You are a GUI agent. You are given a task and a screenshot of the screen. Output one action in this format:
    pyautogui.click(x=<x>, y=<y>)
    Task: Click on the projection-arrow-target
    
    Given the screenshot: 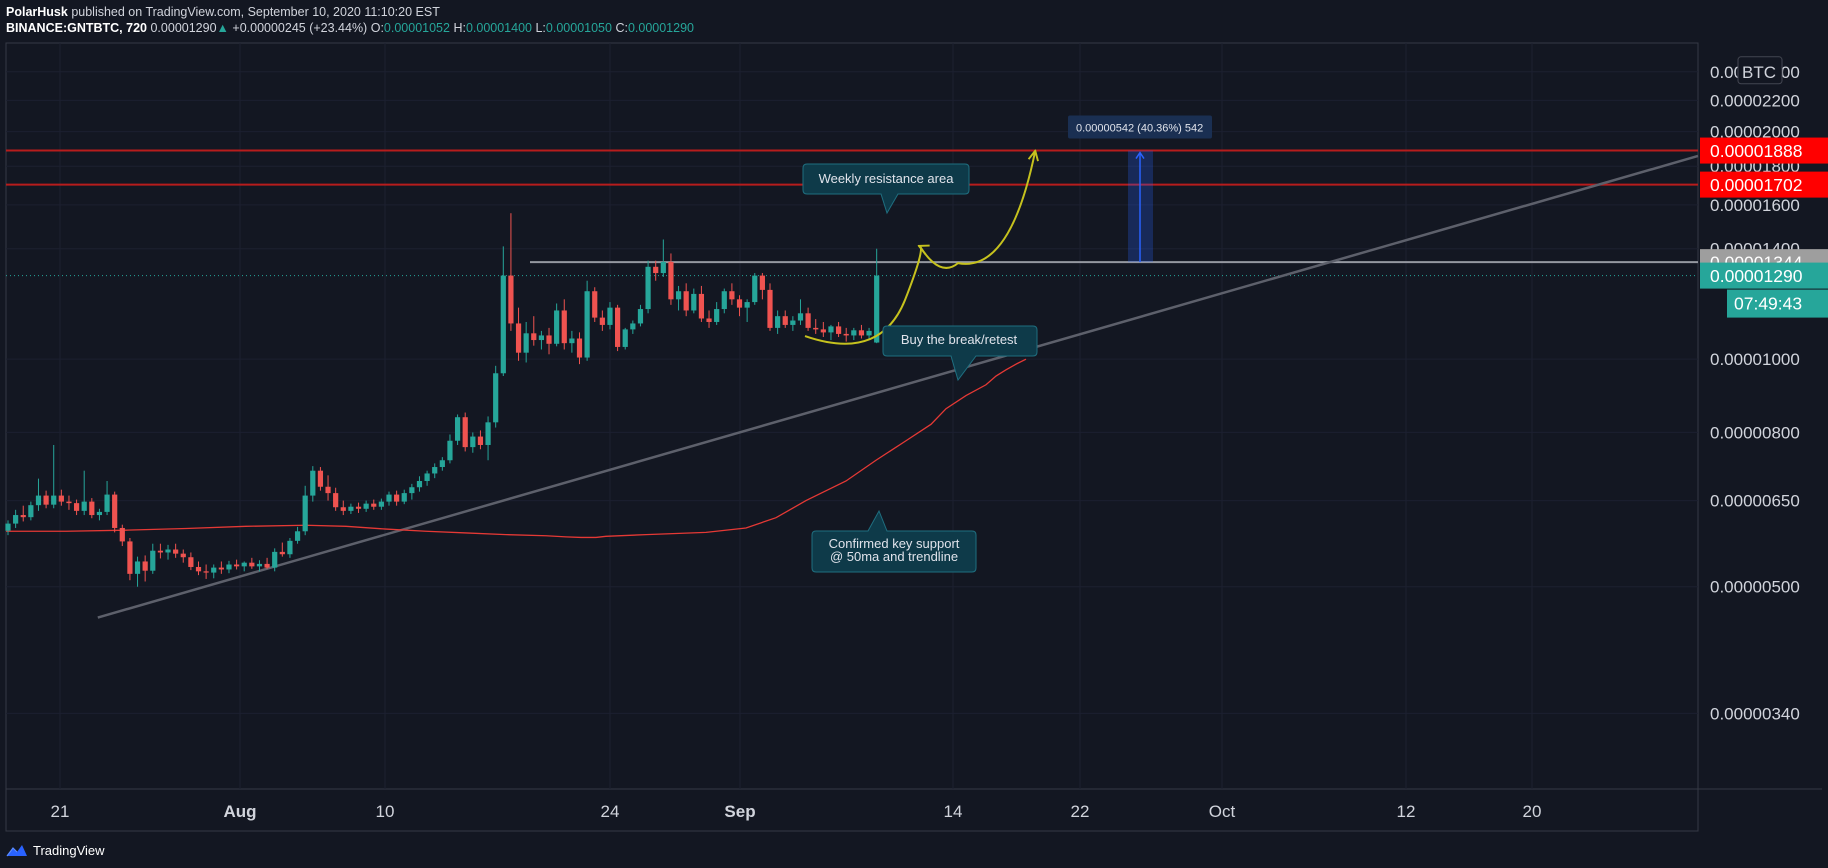 What is the action you would take?
    pyautogui.click(x=977, y=210)
    